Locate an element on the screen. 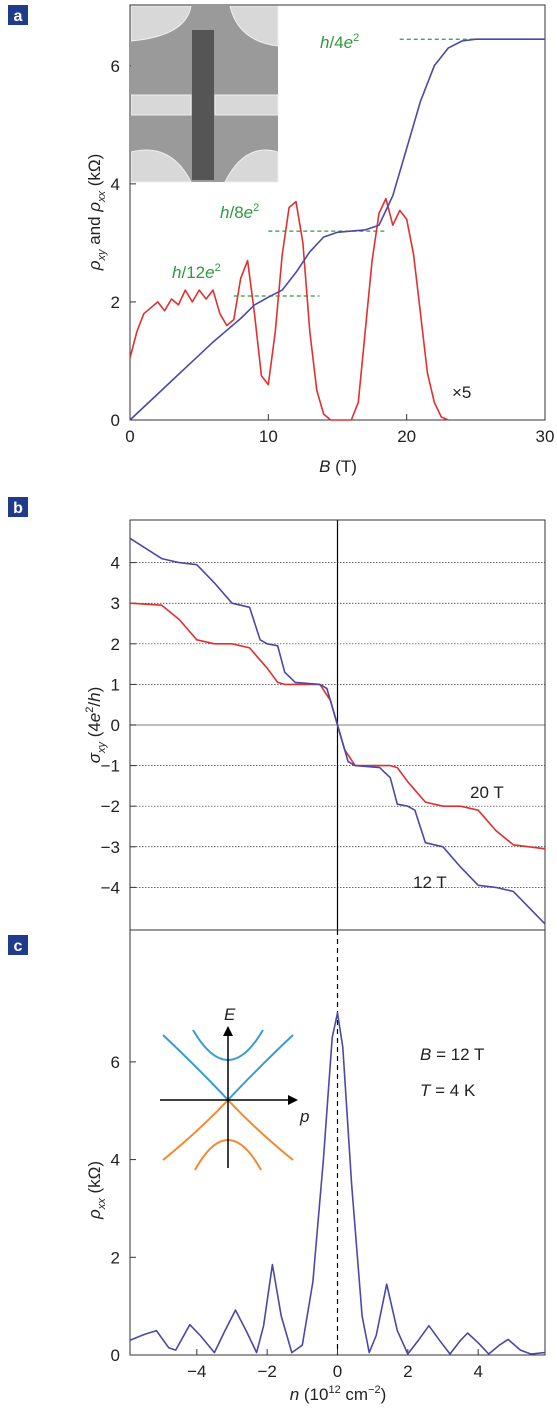 This screenshot has width=557, height=1419. series-label: 12 T is located at coordinates (430, 882).